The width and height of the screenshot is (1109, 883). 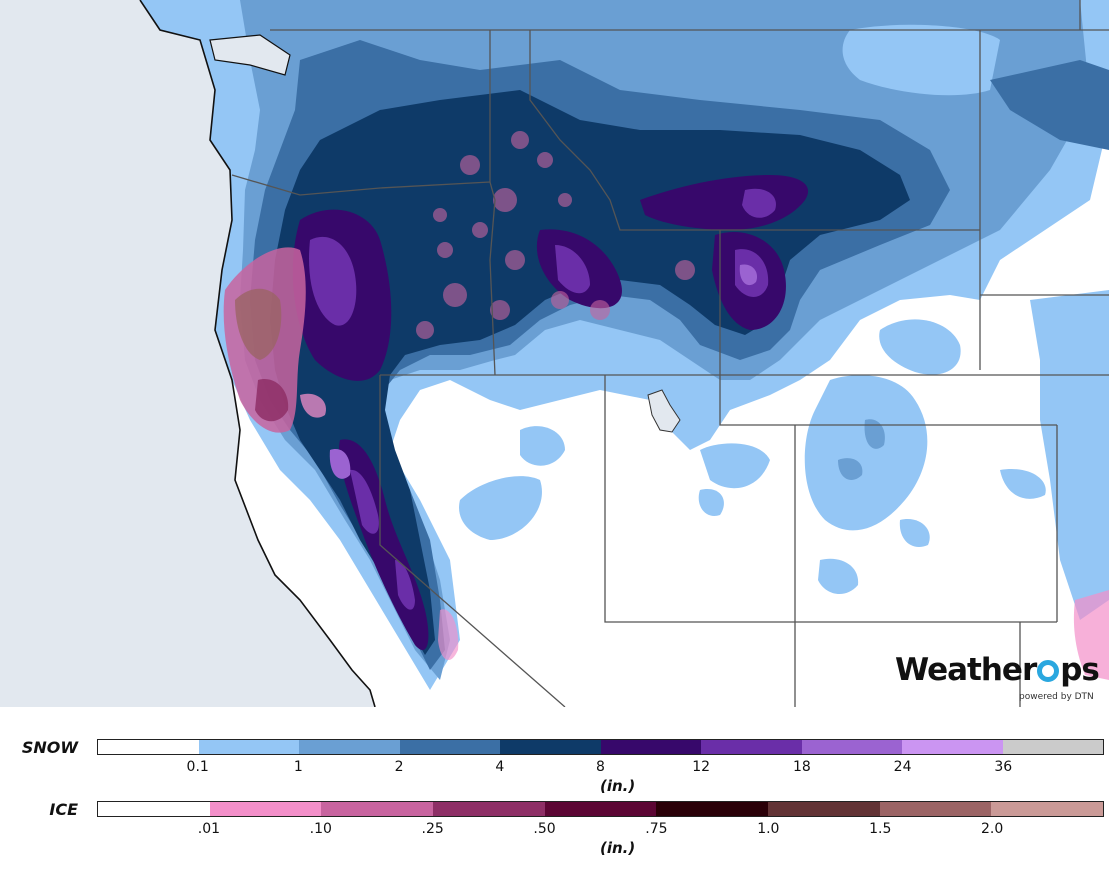 What do you see at coordinates (399, 767) in the screenshot?
I see `snow-legend-tick-label: 2` at bounding box center [399, 767].